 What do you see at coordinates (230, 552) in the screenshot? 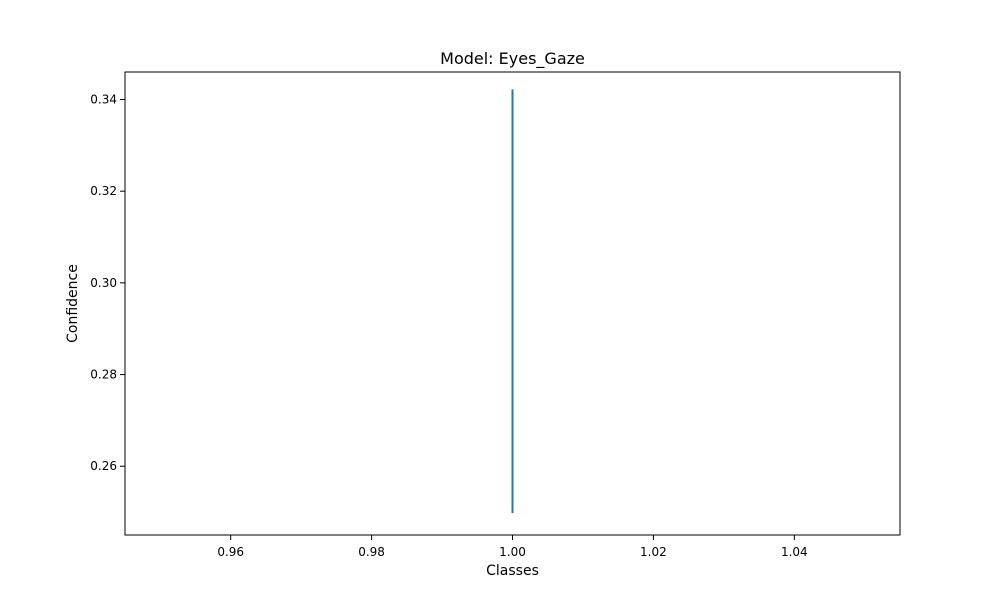
I see `x-tick-label: 0.96` at bounding box center [230, 552].